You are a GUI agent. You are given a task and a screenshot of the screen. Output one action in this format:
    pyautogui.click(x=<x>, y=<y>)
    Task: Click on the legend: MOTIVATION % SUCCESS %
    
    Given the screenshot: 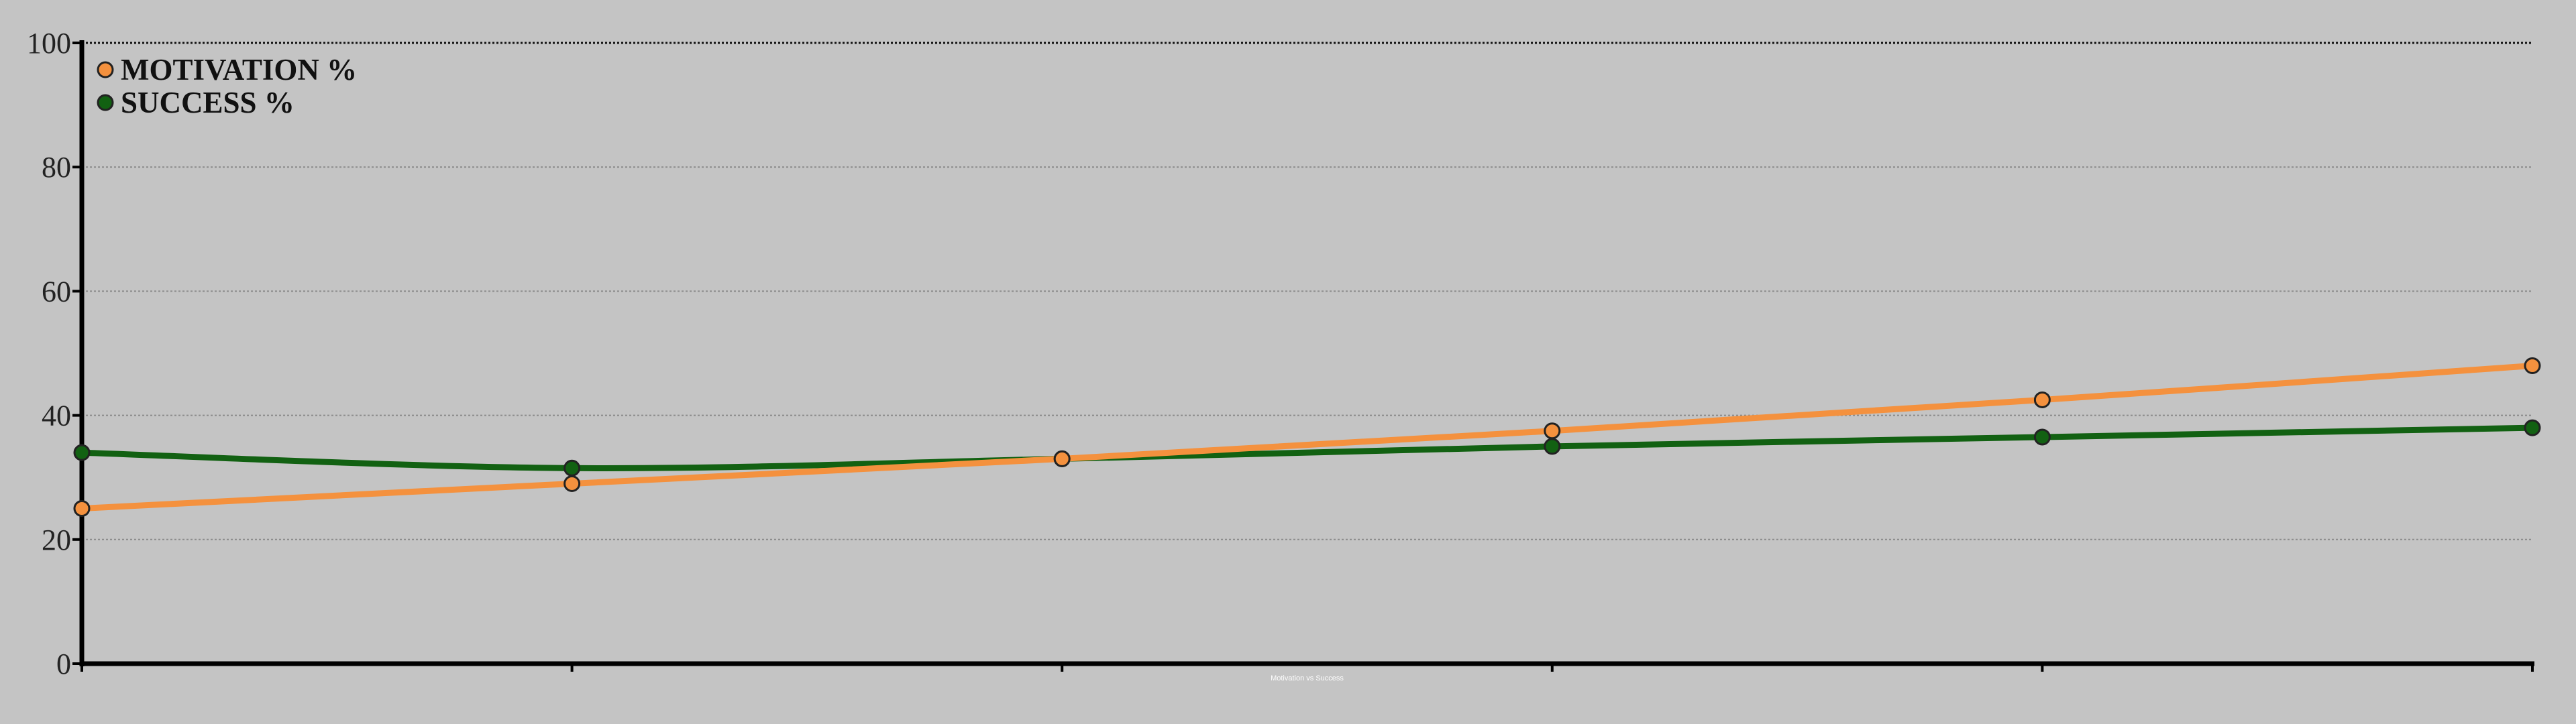 What is the action you would take?
    pyautogui.click(x=227, y=86)
    